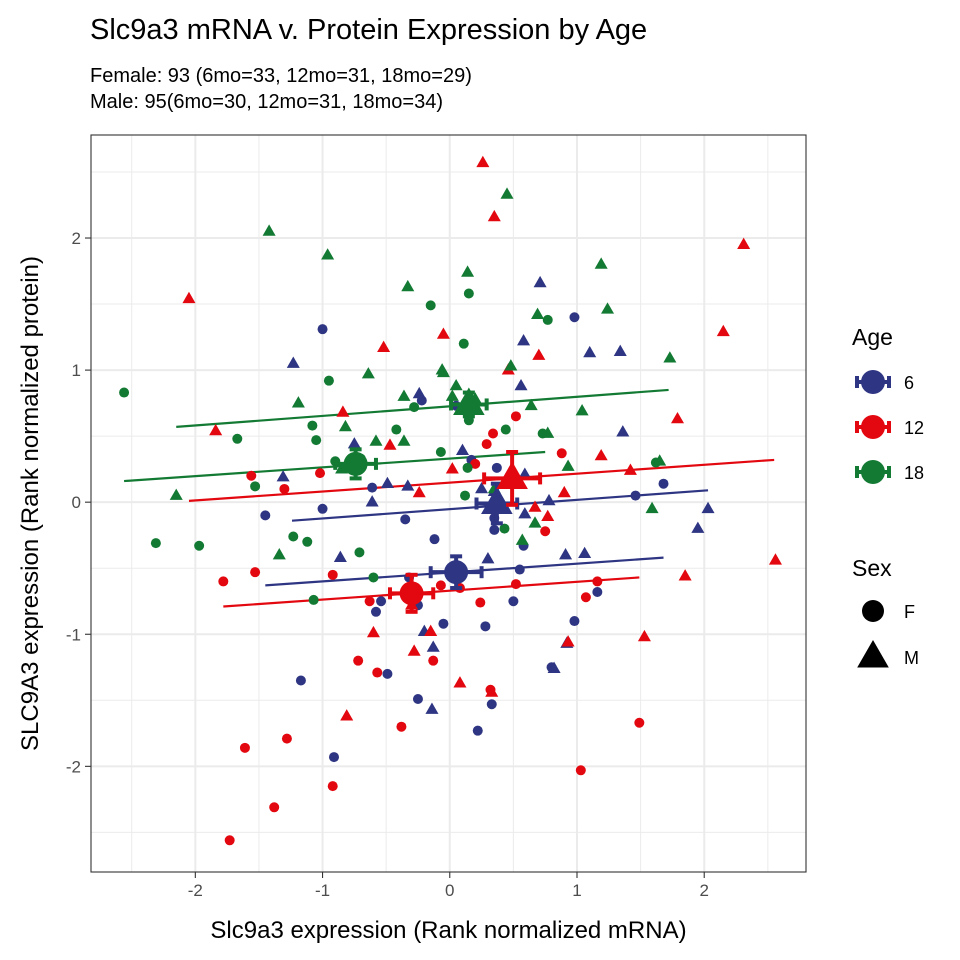  What do you see at coordinates (481, 480) in the screenshot?
I see `fit-line-age-12-M` at bounding box center [481, 480].